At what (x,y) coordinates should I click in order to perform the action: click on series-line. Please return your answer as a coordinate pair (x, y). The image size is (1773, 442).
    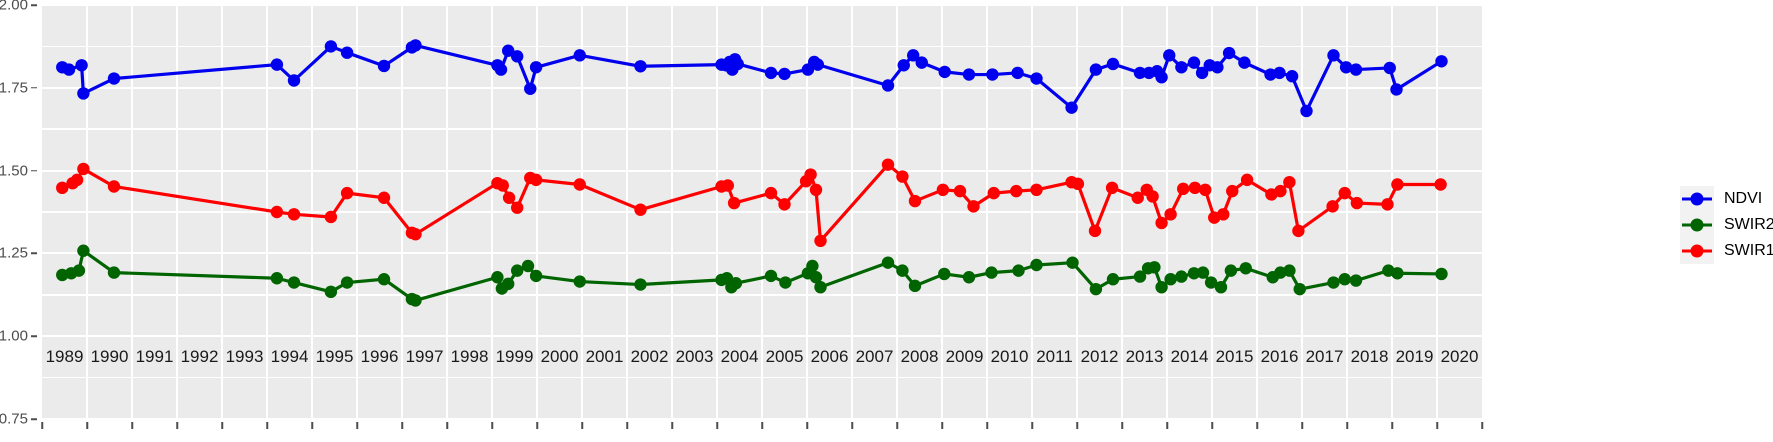
    Looking at the image, I should click on (751, 203).